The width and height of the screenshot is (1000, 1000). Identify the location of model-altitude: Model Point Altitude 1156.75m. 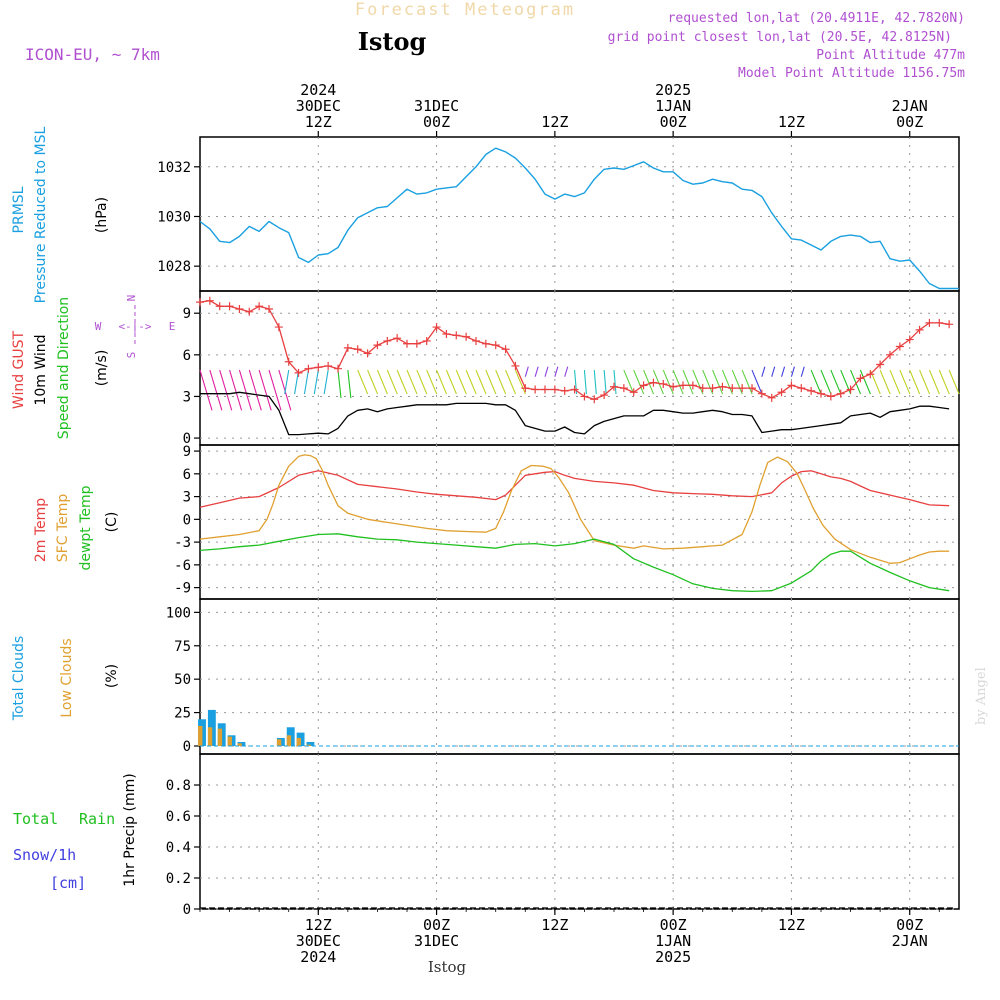
(851, 73).